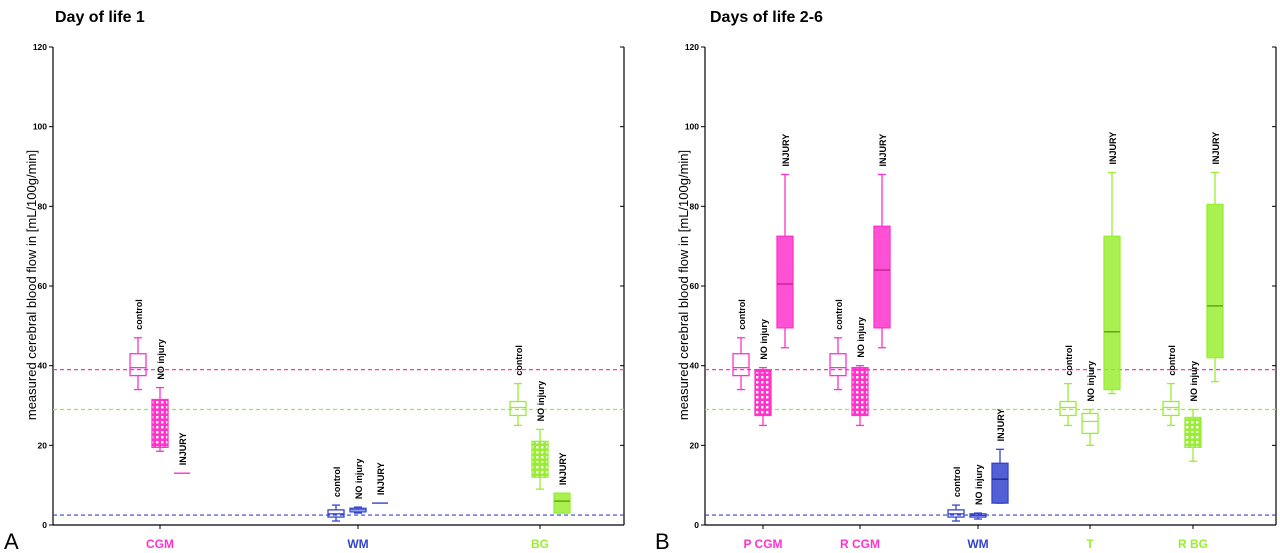 The image size is (1280, 553). I want to click on panel-b-letter: B, so click(662, 541).